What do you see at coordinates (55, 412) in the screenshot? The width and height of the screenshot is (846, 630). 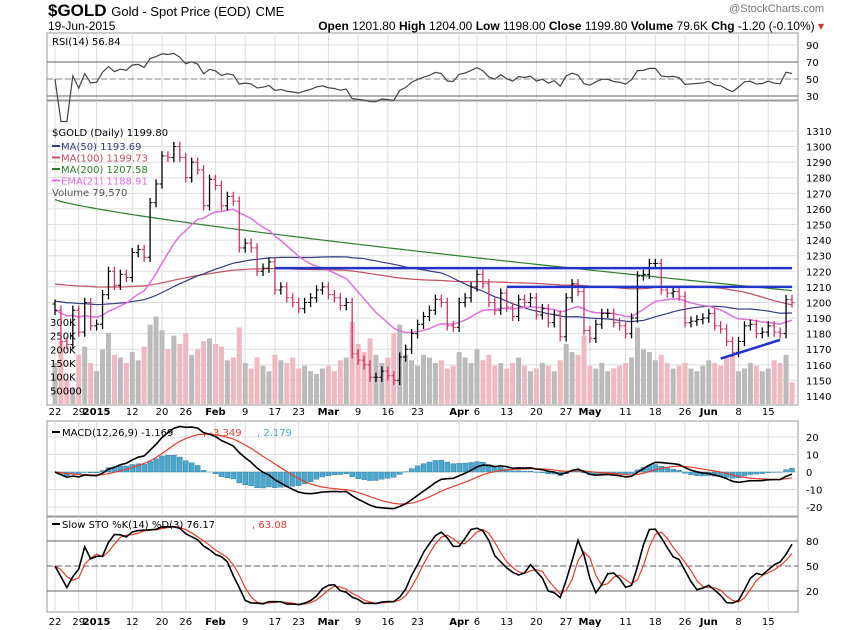 I see `x-tick-label: 22` at bounding box center [55, 412].